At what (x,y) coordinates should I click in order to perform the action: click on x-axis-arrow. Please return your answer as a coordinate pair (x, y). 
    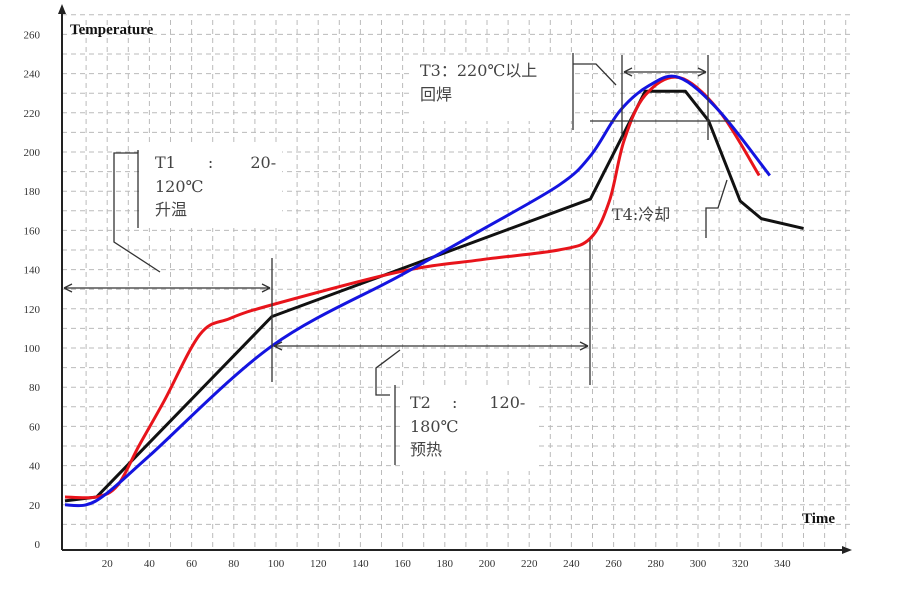
    Looking at the image, I should click on (847, 550).